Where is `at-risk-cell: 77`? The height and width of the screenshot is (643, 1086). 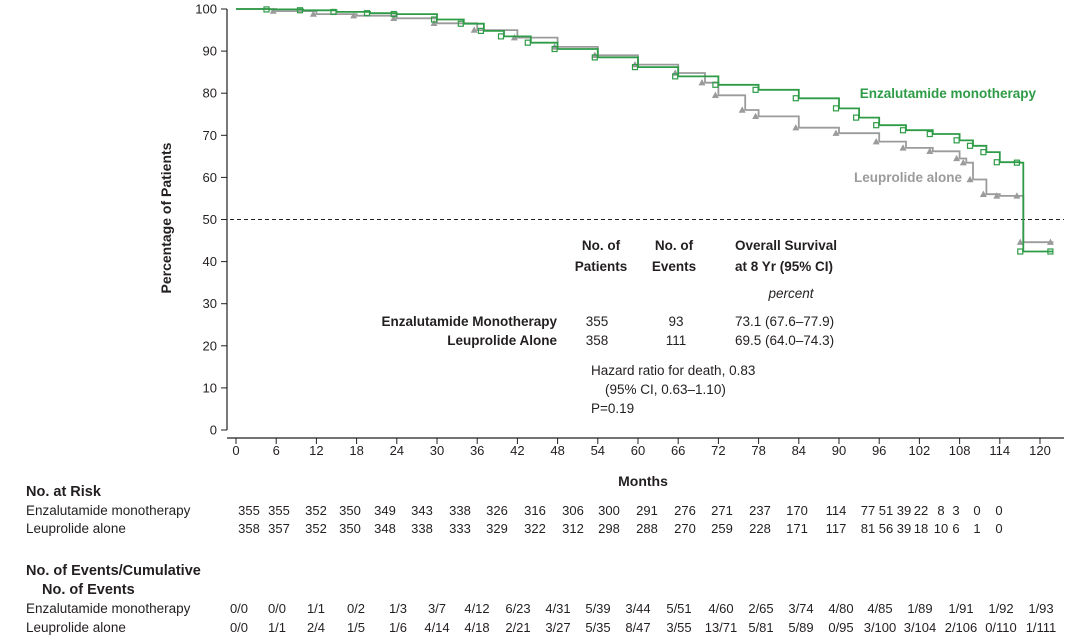
at-risk-cell: 77 is located at coordinates (868, 510).